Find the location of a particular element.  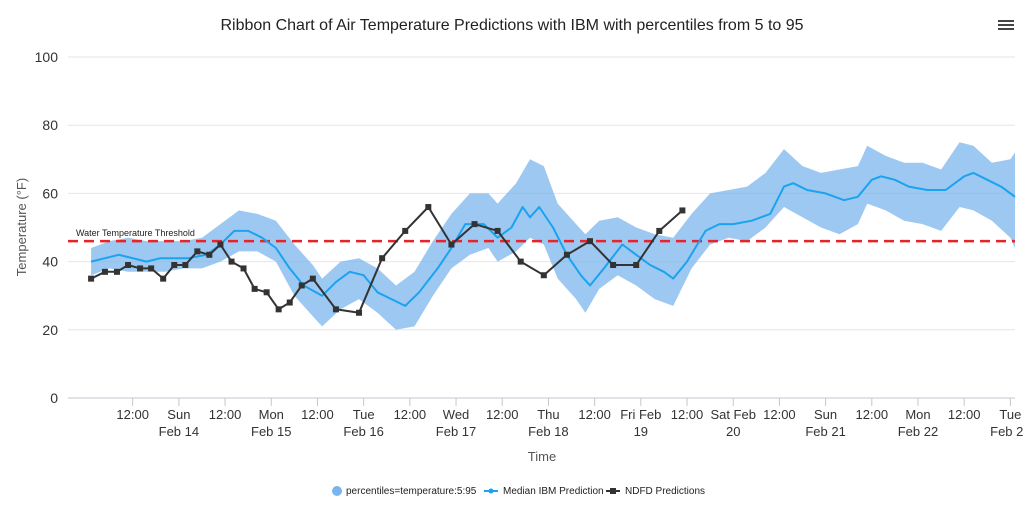

y-tick-label: 100 is located at coordinates (47, 57).